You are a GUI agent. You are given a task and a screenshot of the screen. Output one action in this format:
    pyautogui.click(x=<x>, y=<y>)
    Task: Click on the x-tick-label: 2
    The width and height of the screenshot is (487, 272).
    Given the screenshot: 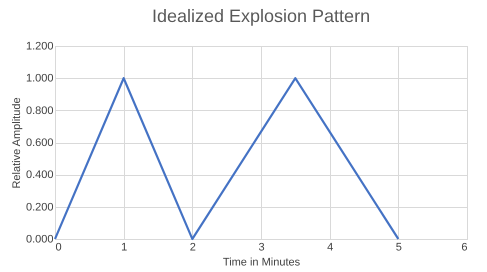 What is the action you would take?
    pyautogui.click(x=193, y=248)
    